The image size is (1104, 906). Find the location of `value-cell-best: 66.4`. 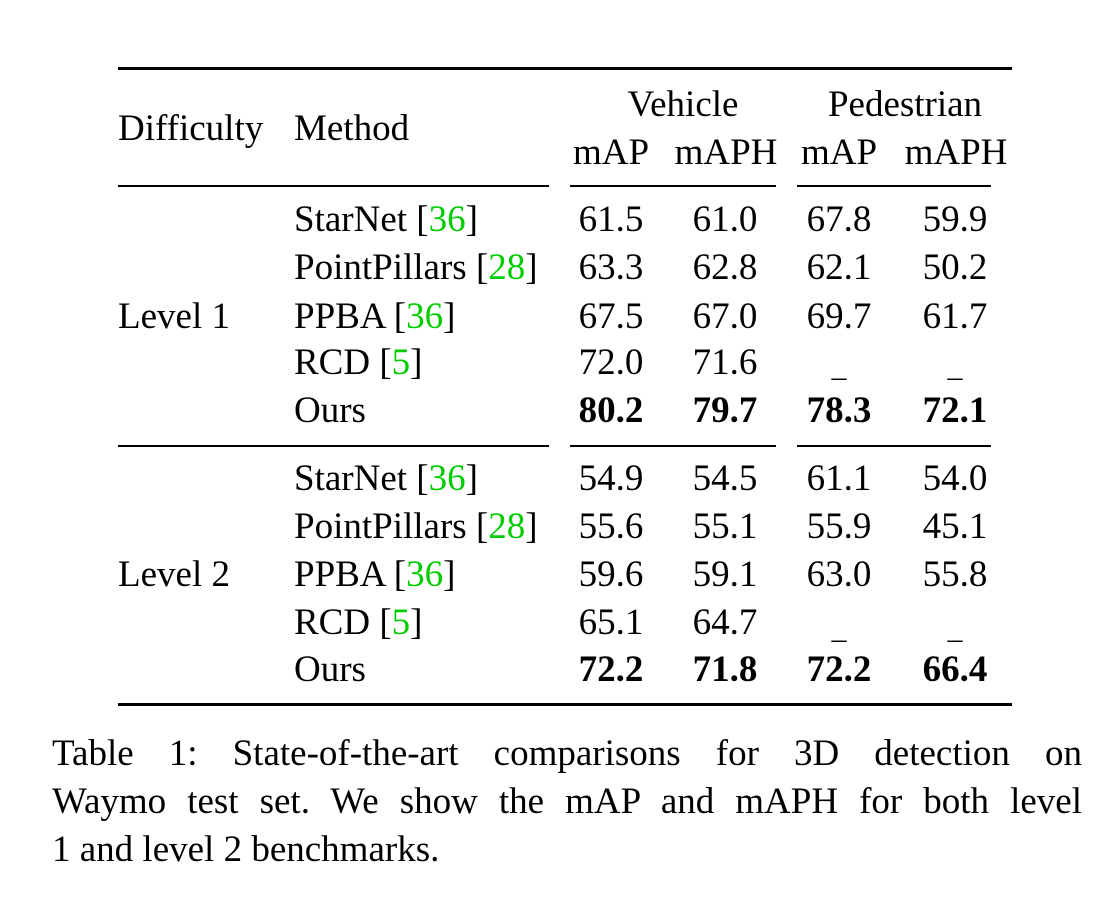

value-cell-best: 66.4 is located at coordinates (955, 669).